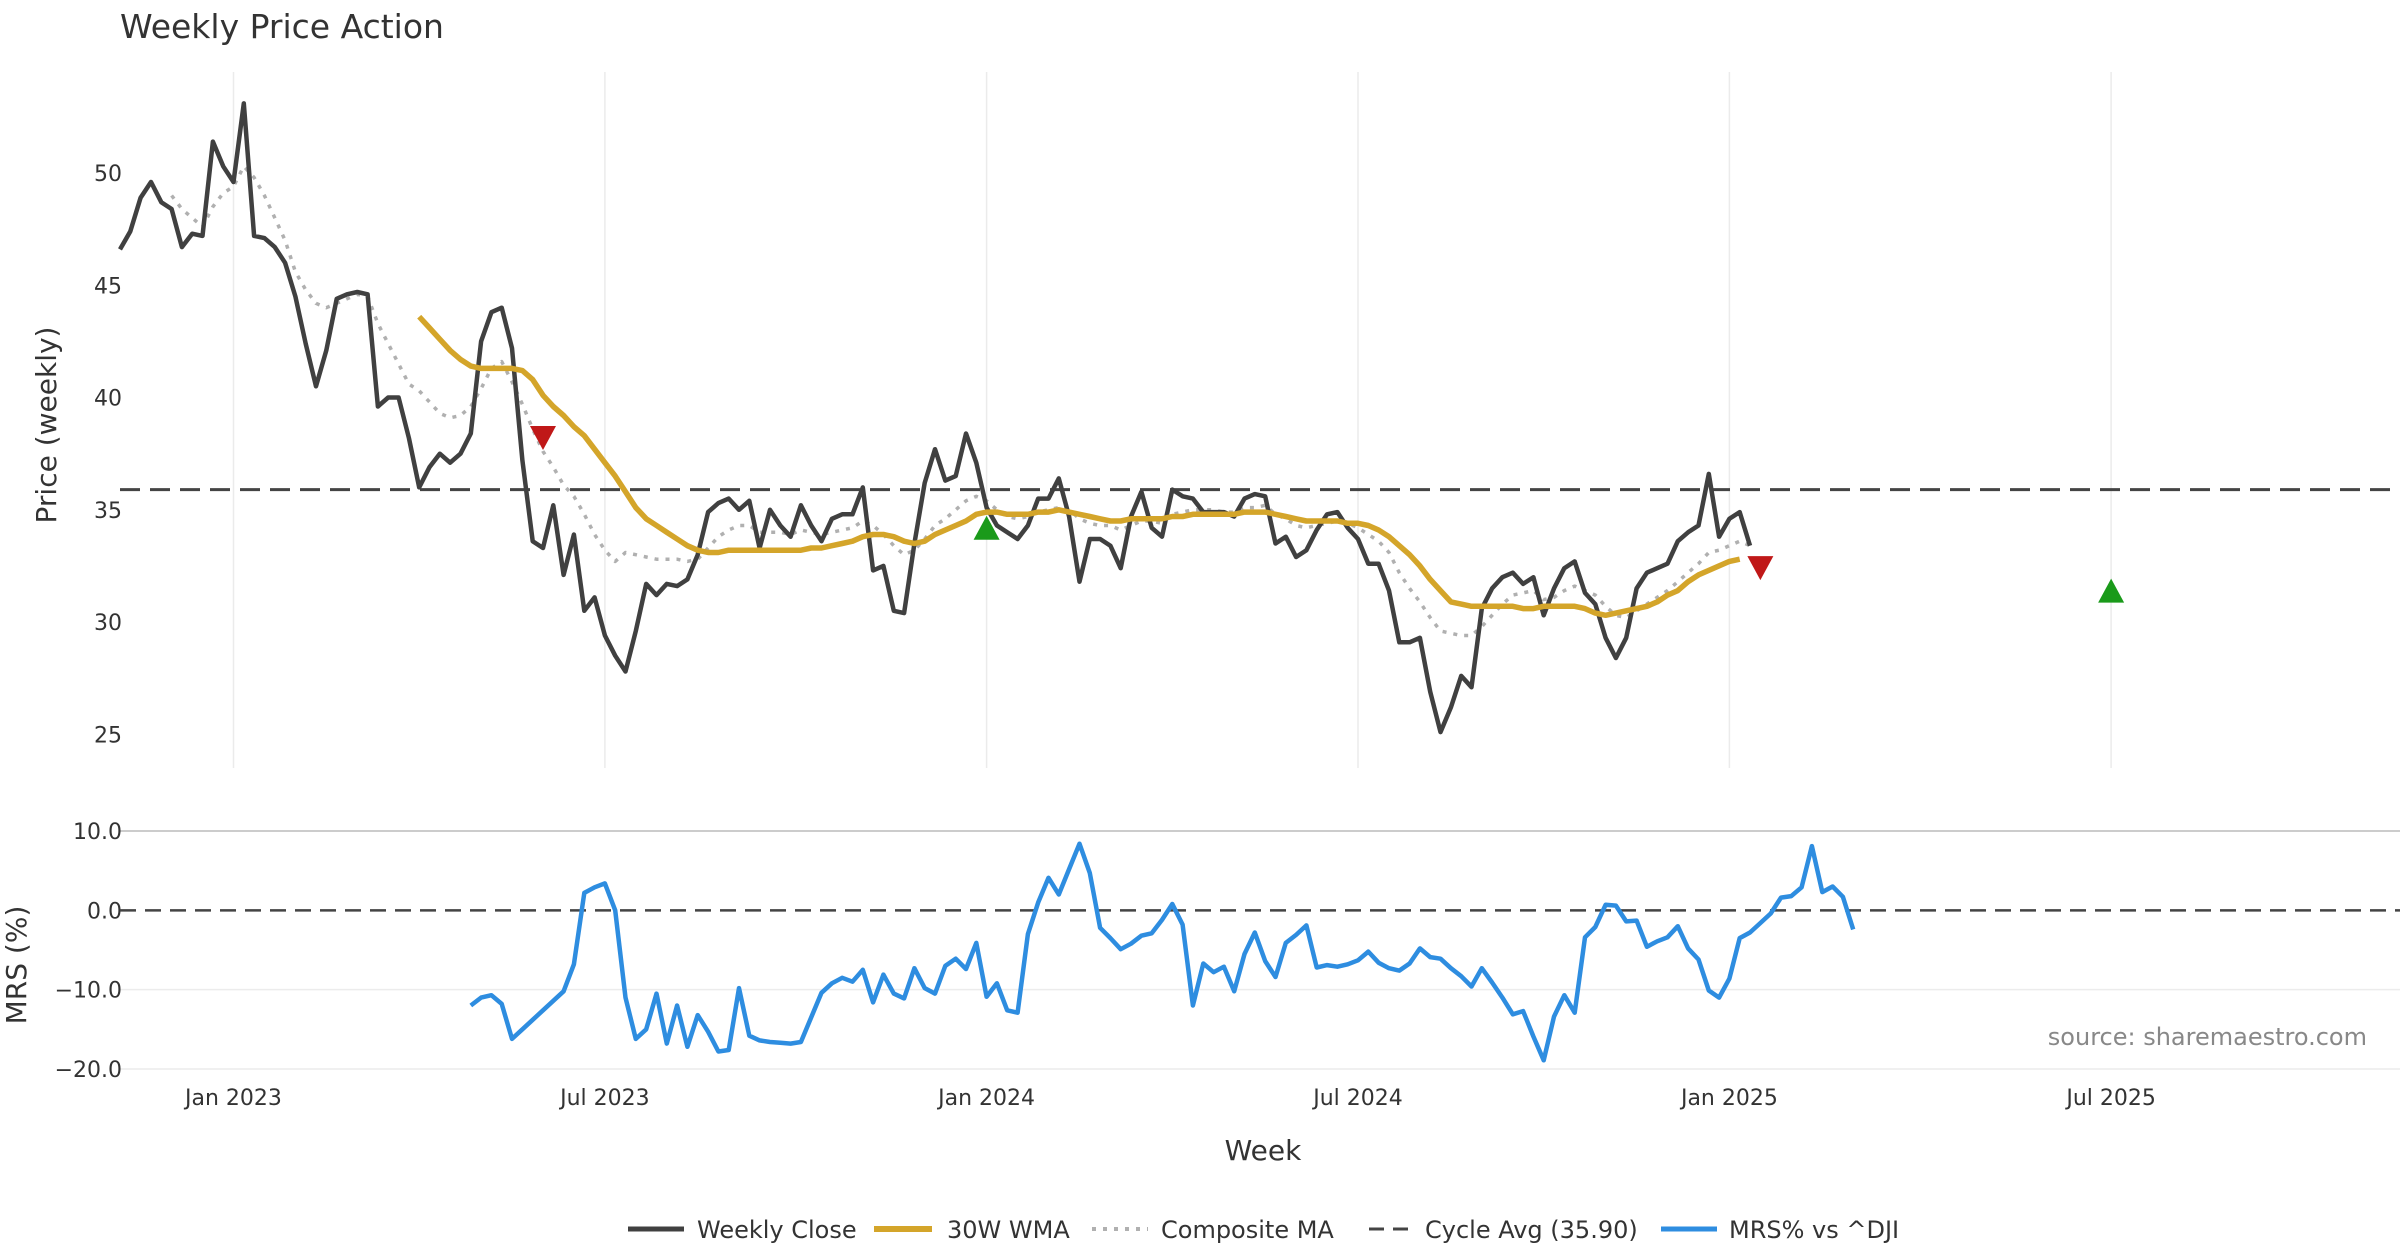 The width and height of the screenshot is (2400, 1260). Describe the element at coordinates (232, 1098) in the screenshot. I see `x-tick-label: Jan 2023` at that location.